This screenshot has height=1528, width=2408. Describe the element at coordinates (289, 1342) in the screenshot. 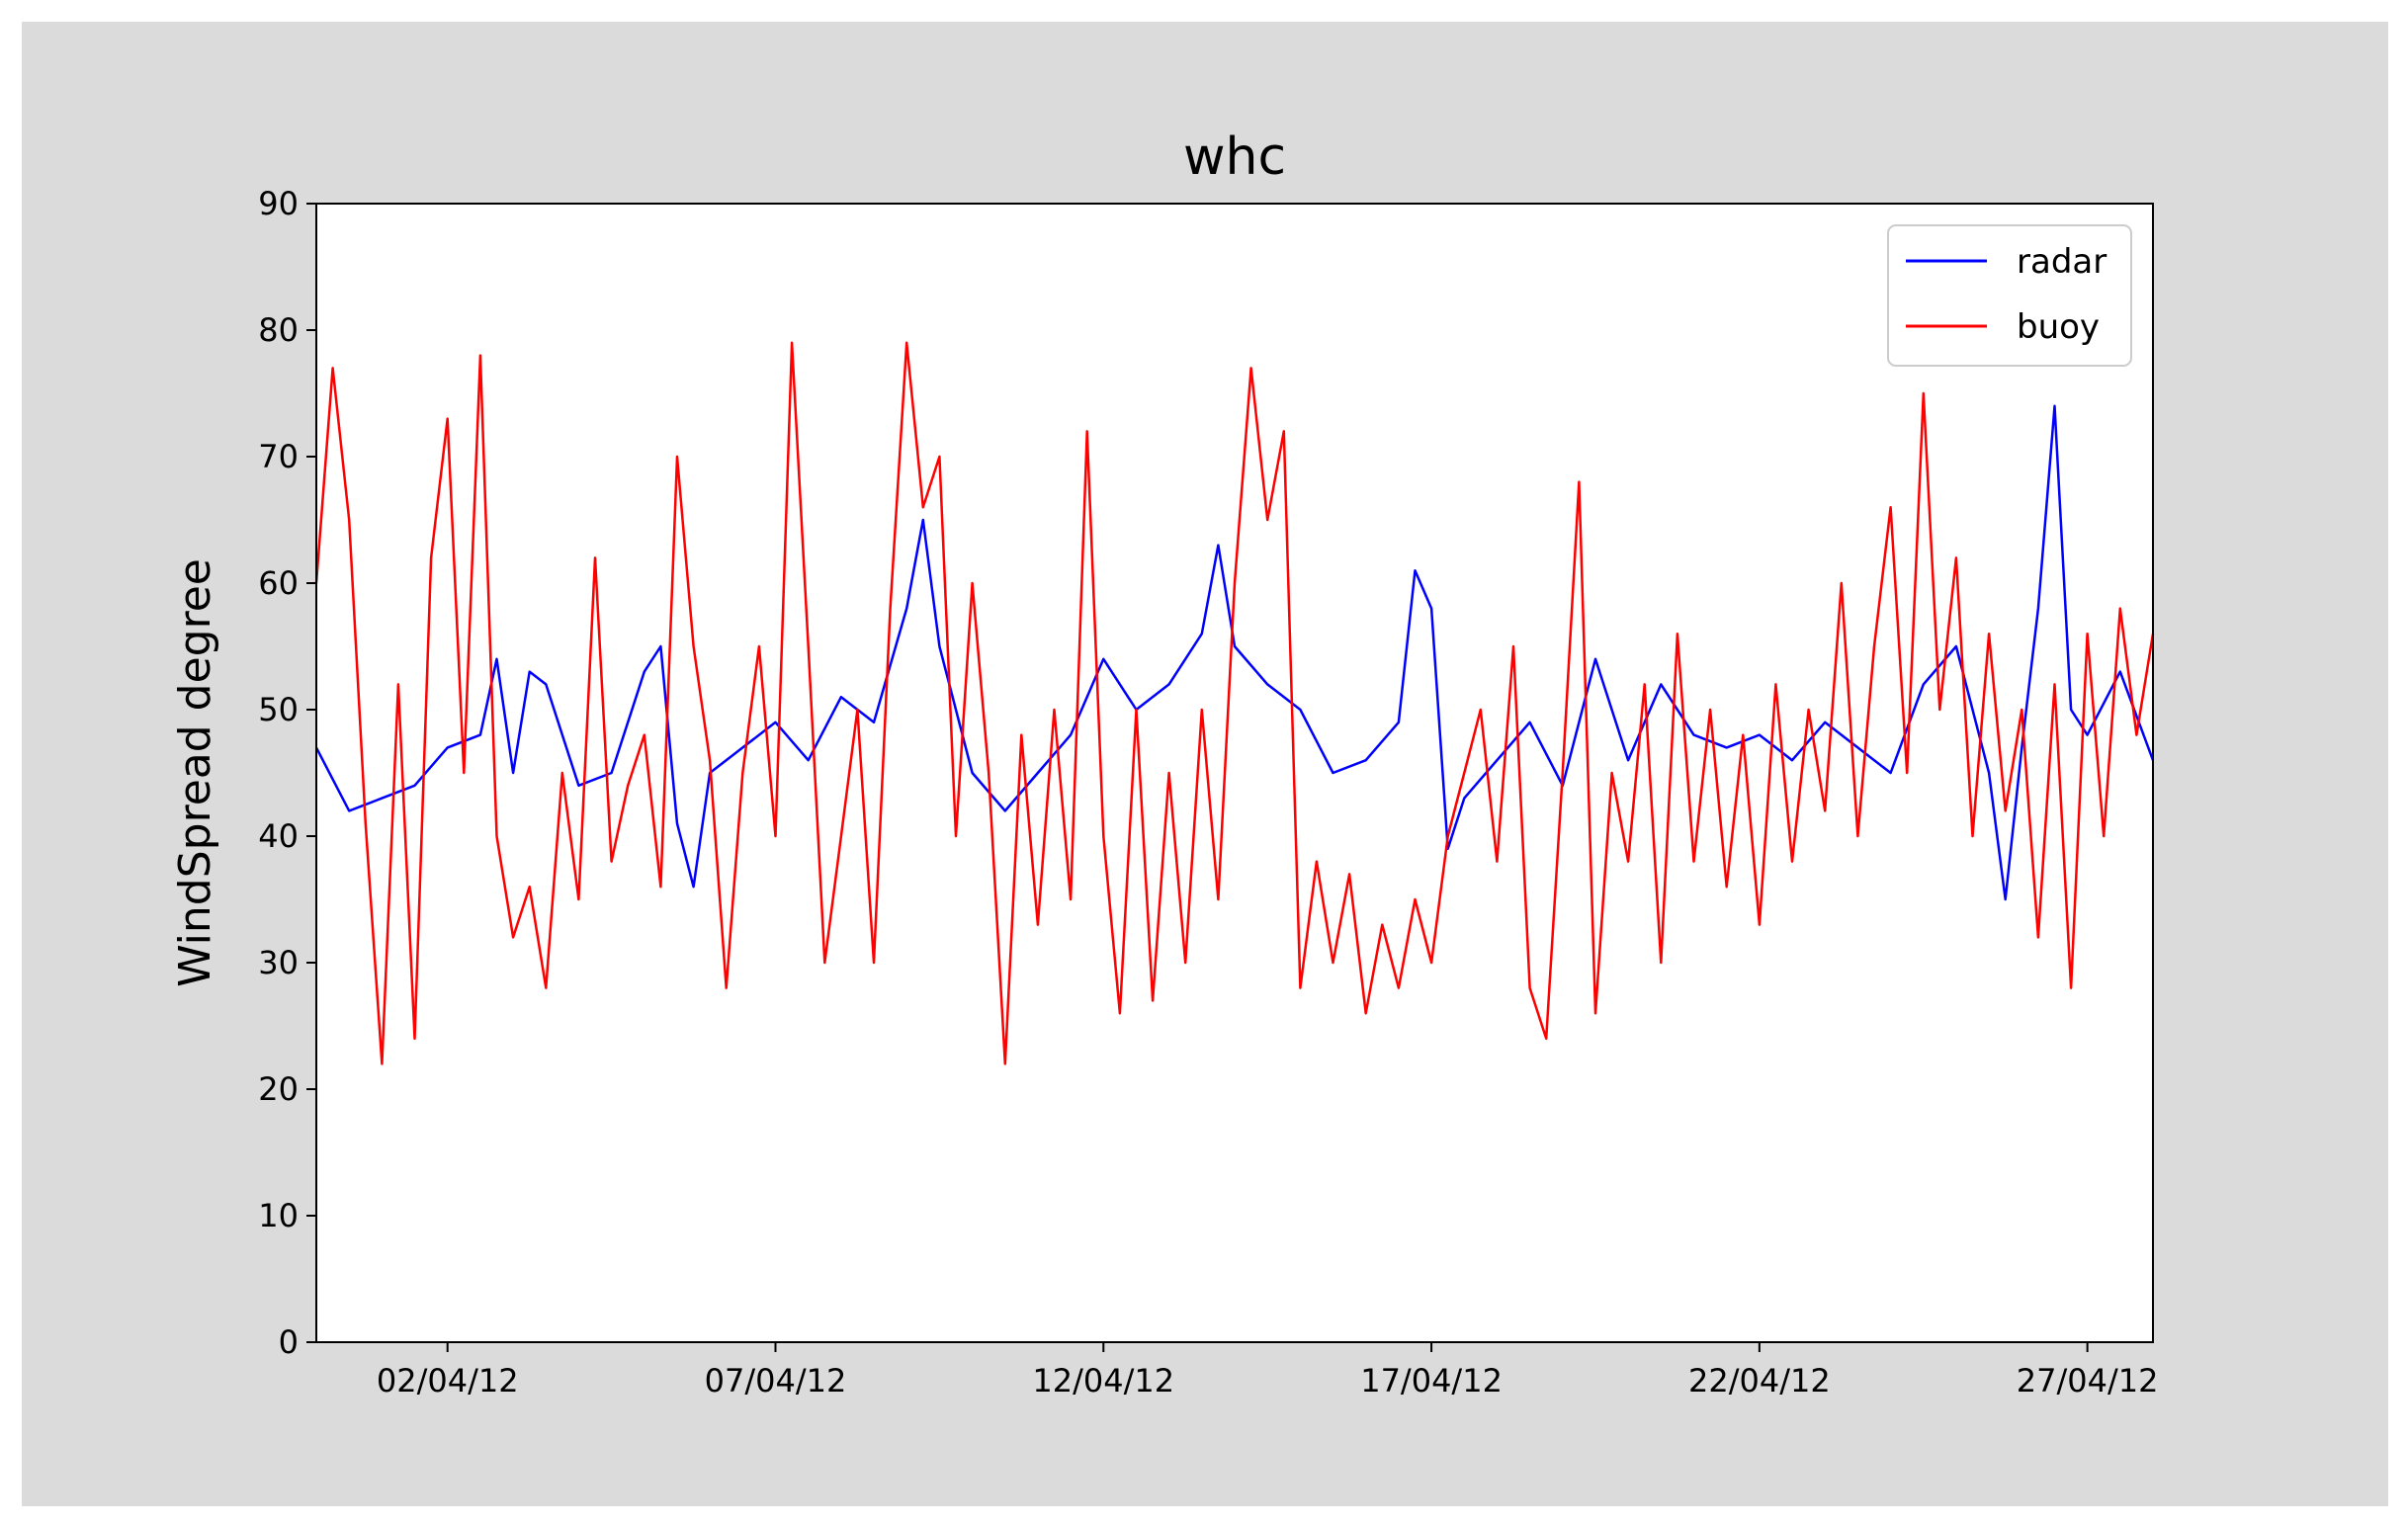

I see `y-tick-label: 0` at that location.